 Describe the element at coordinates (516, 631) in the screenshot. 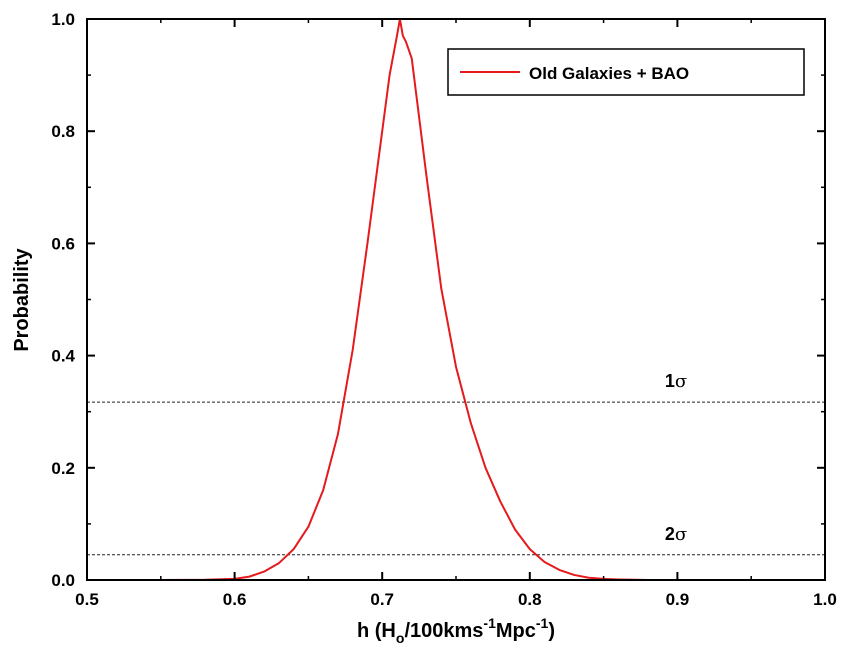

I see `x-axis-title-mid2: Mpc` at that location.